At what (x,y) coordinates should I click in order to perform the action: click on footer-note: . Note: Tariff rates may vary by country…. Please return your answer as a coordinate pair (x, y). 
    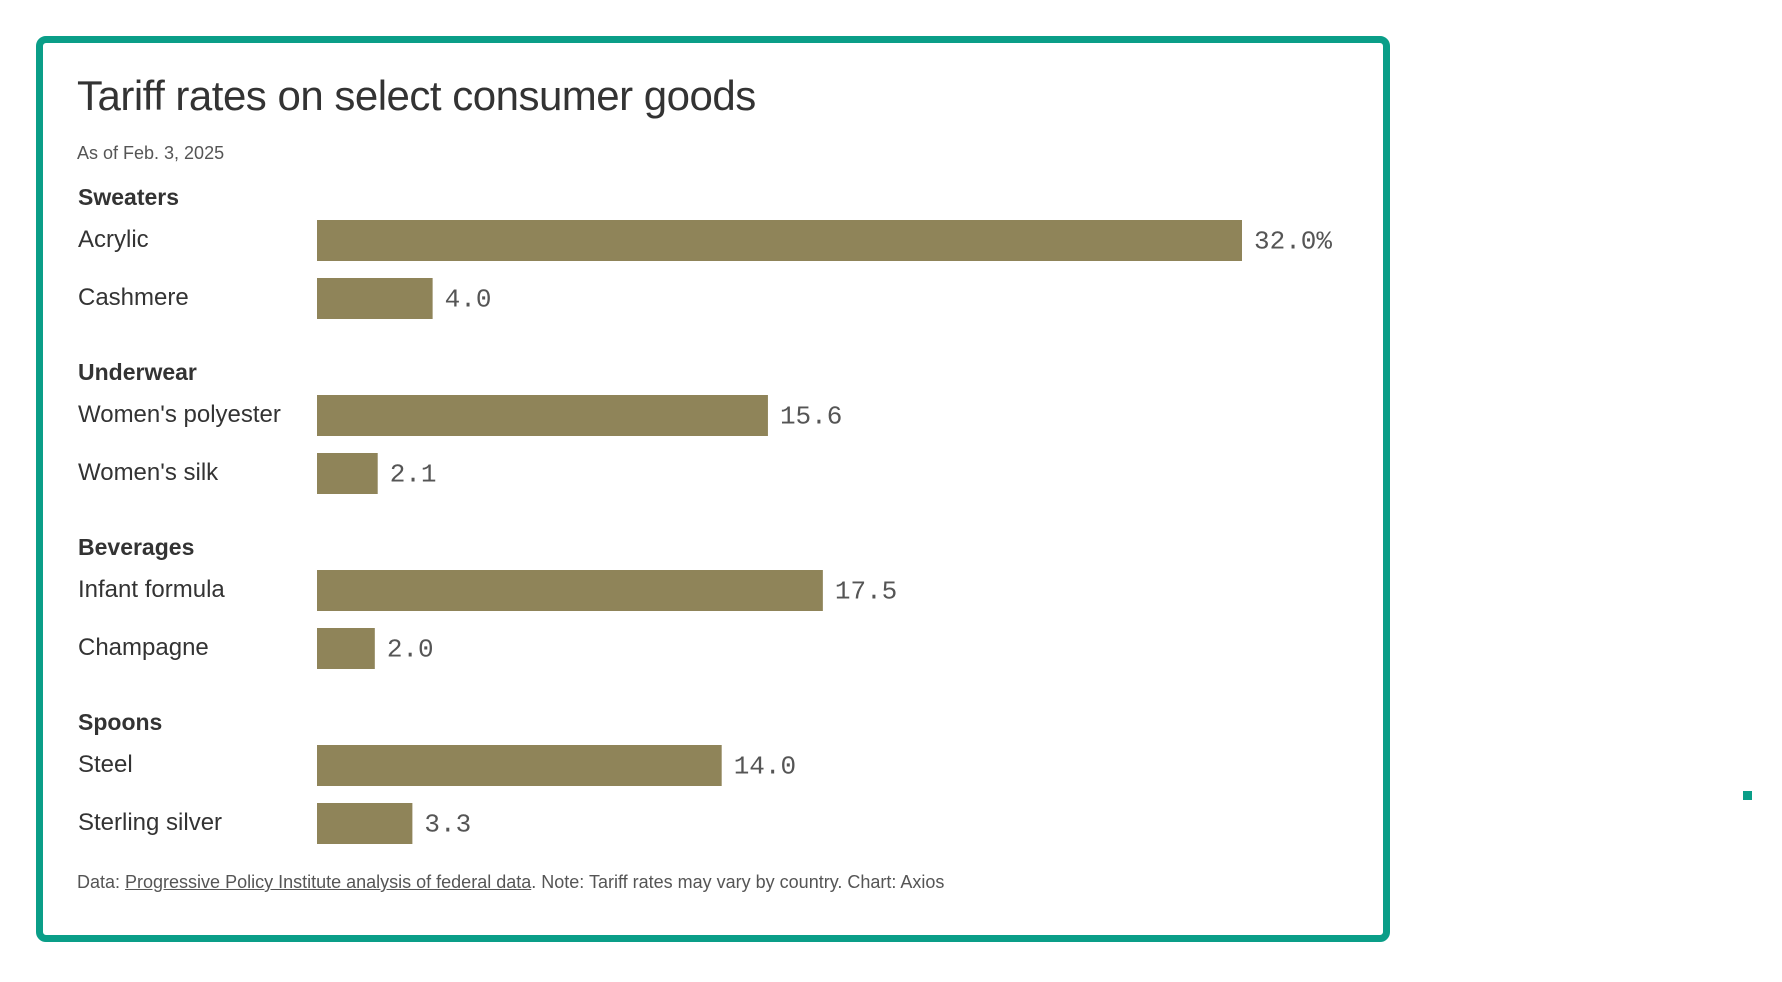
    Looking at the image, I should click on (738, 882).